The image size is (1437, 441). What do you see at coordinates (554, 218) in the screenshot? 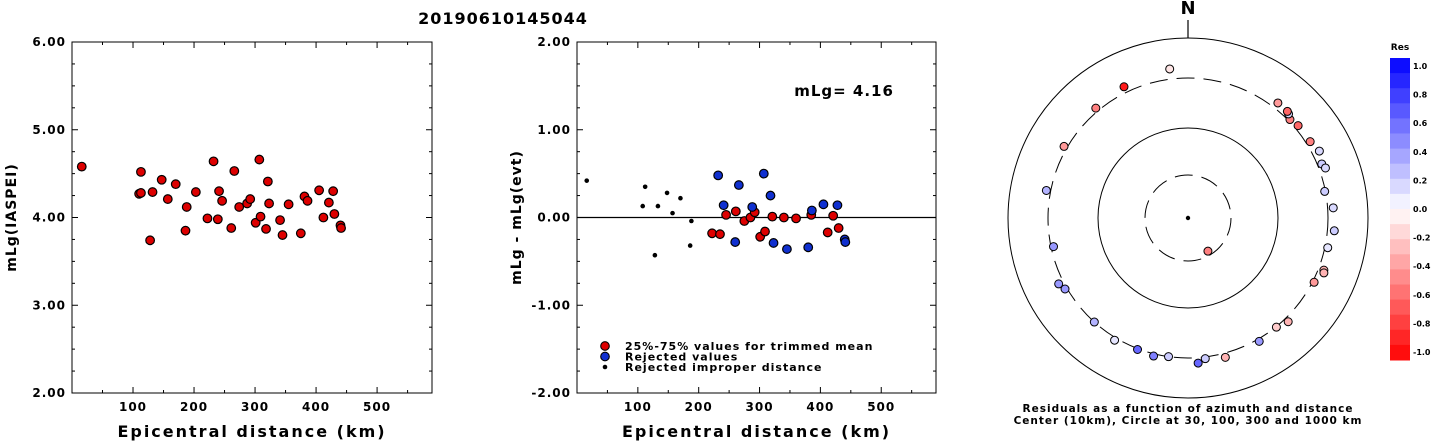
I see `y-tick-label: 0.00` at bounding box center [554, 218].